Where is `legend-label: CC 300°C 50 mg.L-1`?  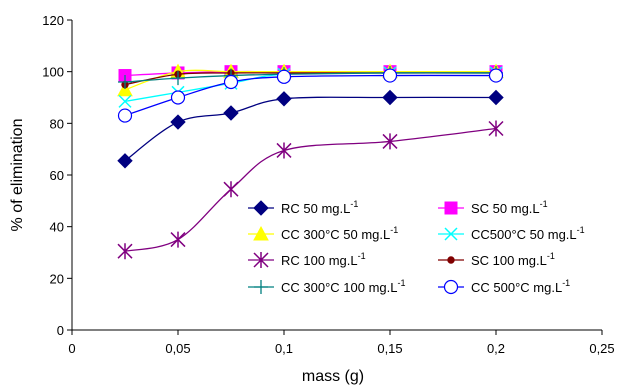 legend-label: CC 300°C 50 mg.L-1 is located at coordinates (339, 233).